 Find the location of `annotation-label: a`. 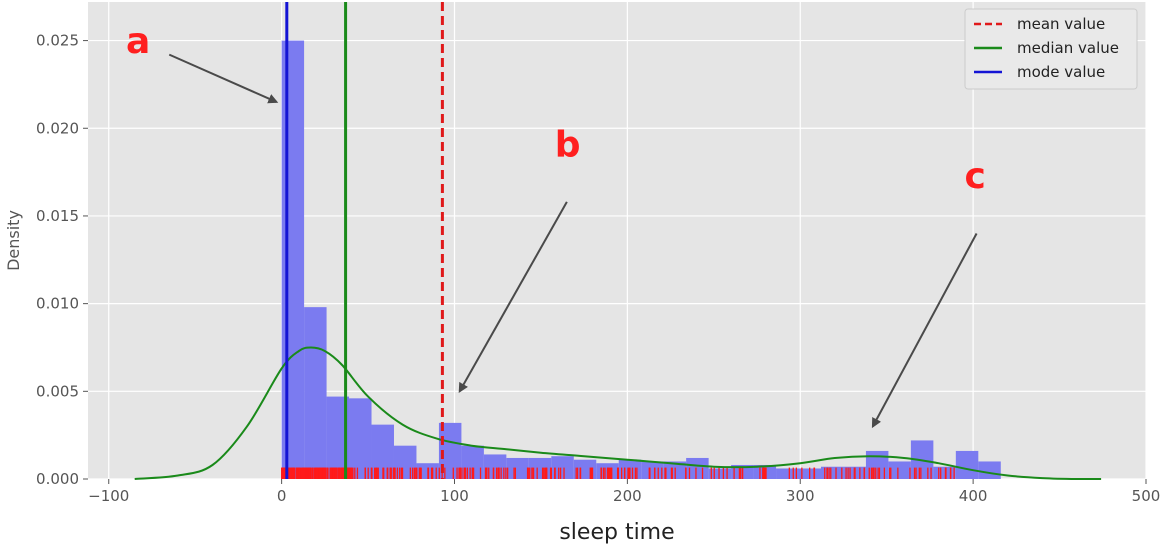

annotation-label: a is located at coordinates (138, 41).